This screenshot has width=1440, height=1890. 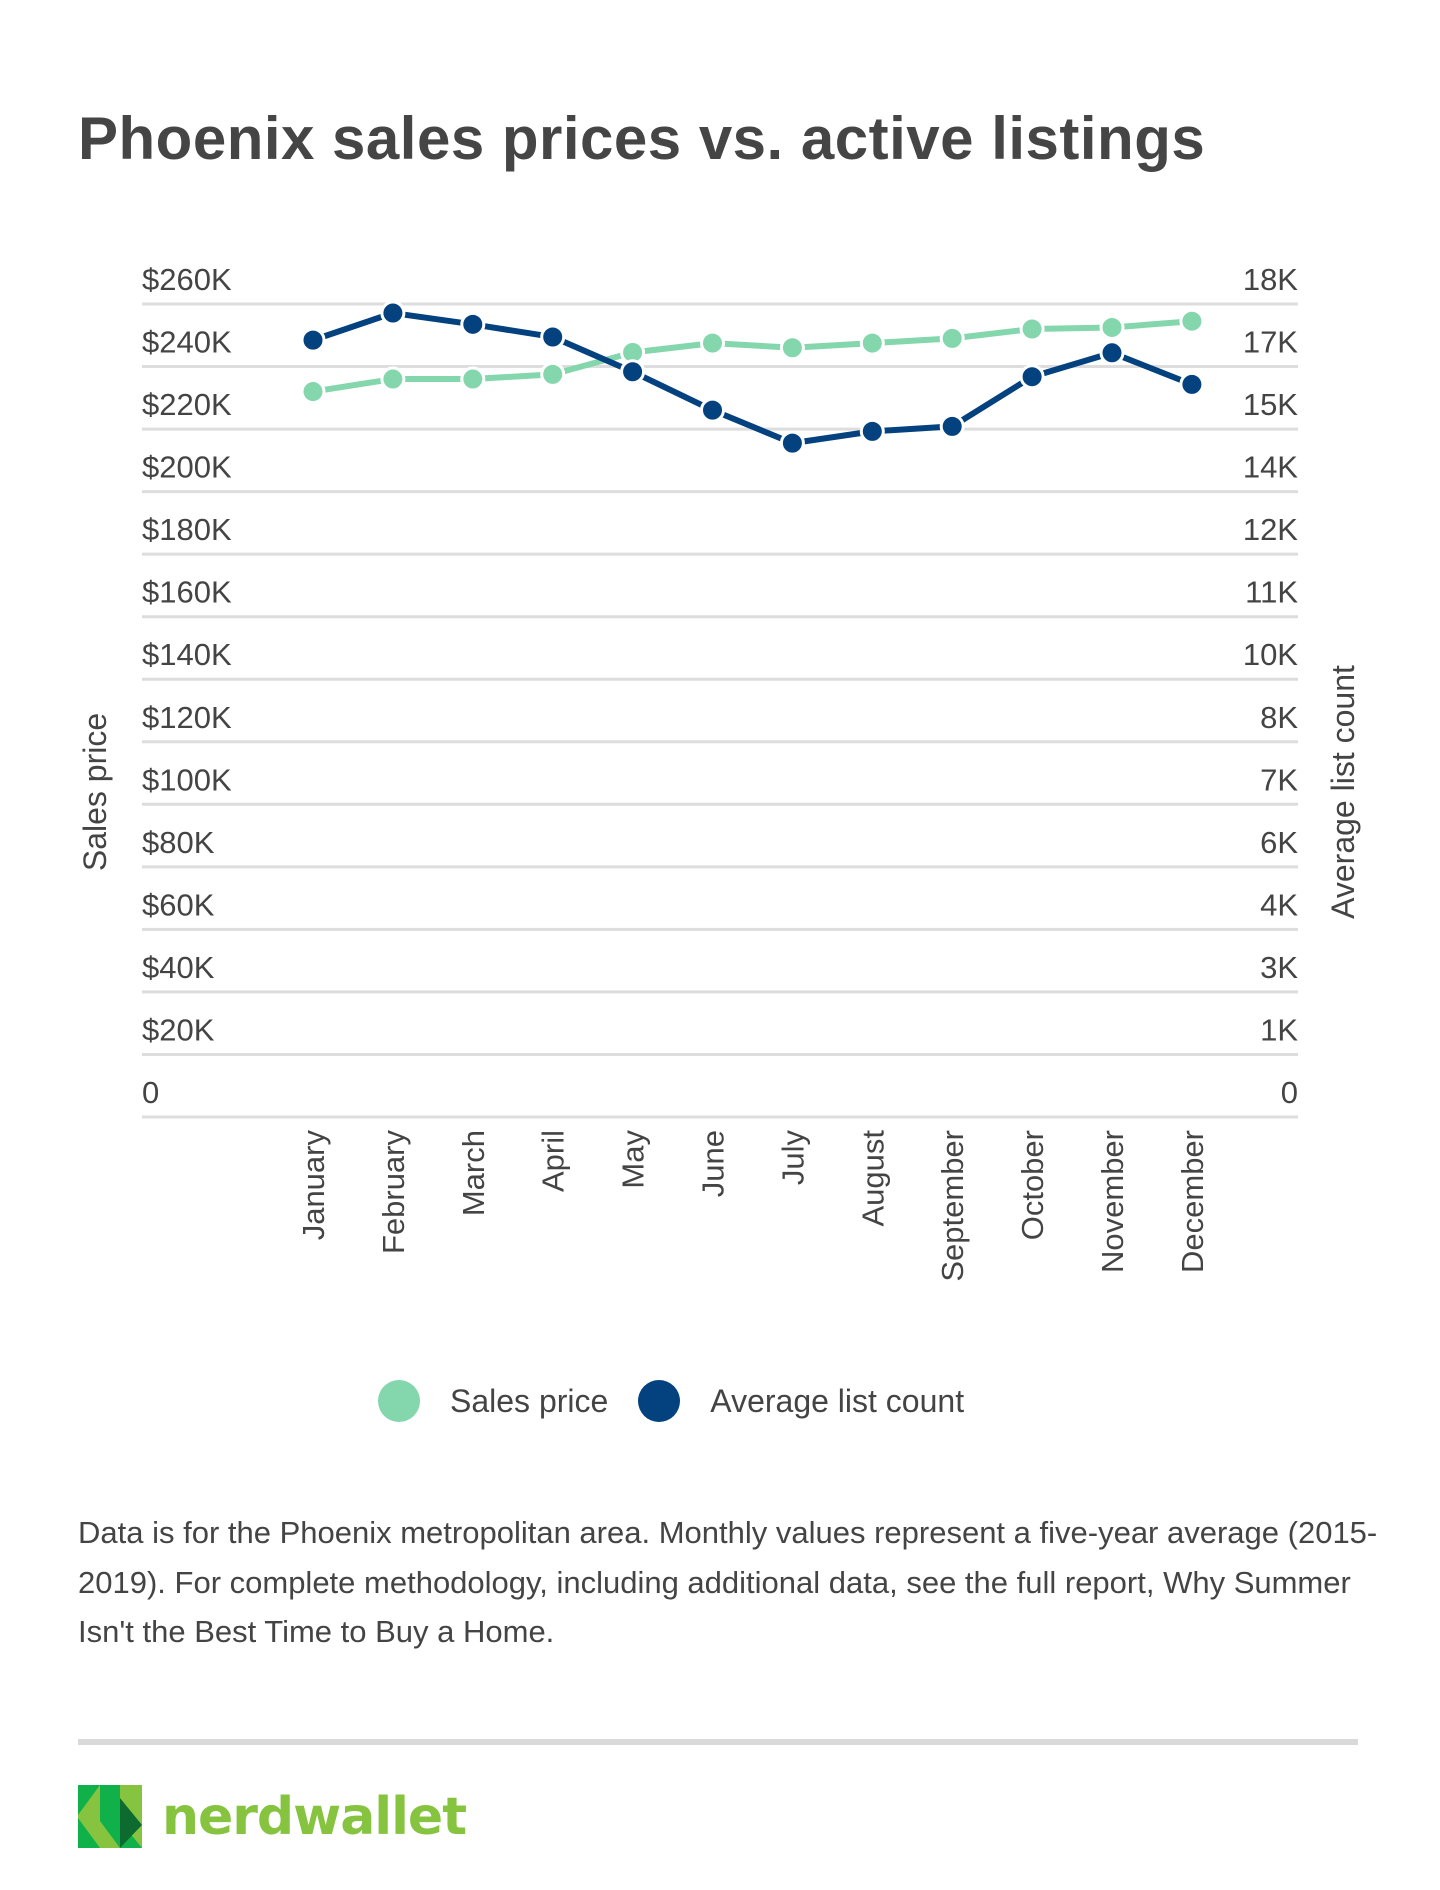 I want to click on legend-label: Sales price, so click(x=529, y=1400).